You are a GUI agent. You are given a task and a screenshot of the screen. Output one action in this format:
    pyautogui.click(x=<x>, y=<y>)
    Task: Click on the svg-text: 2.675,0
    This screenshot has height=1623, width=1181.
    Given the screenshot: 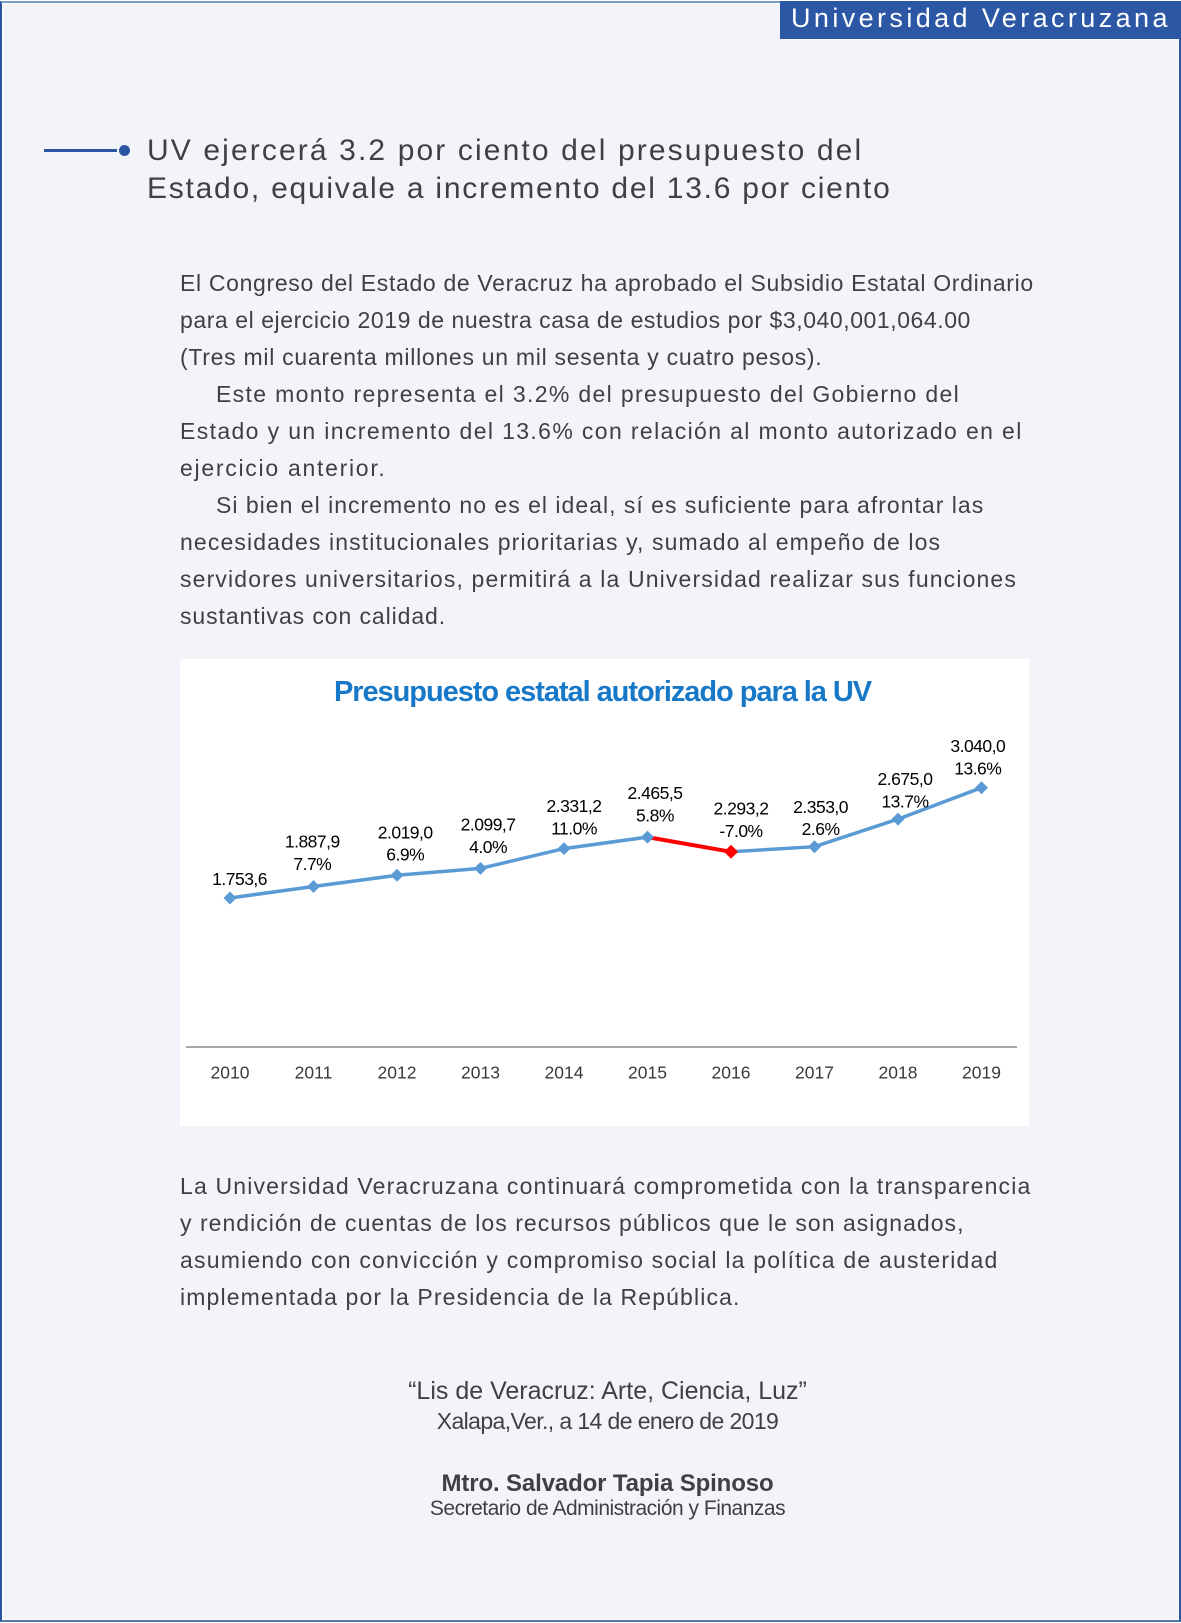 What is the action you would take?
    pyautogui.click(x=906, y=779)
    